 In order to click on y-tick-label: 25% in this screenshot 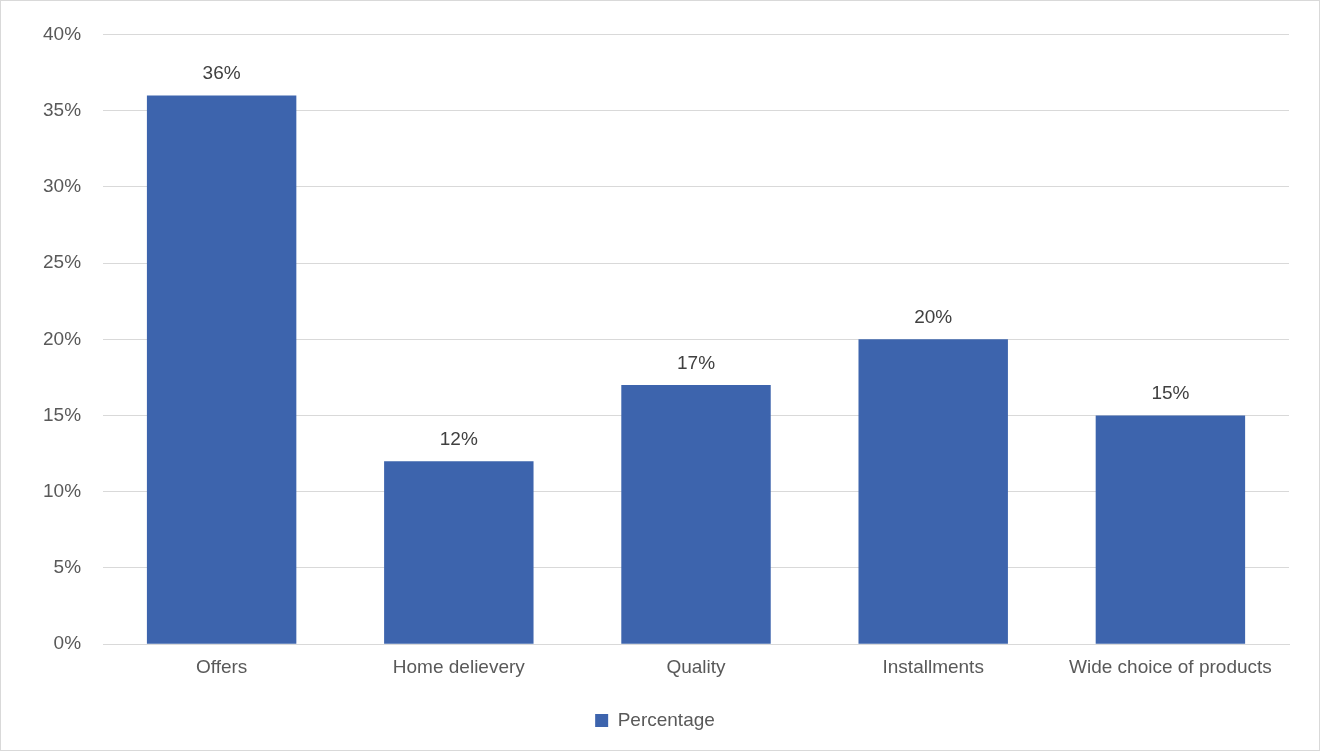, I will do `click(62, 262)`.